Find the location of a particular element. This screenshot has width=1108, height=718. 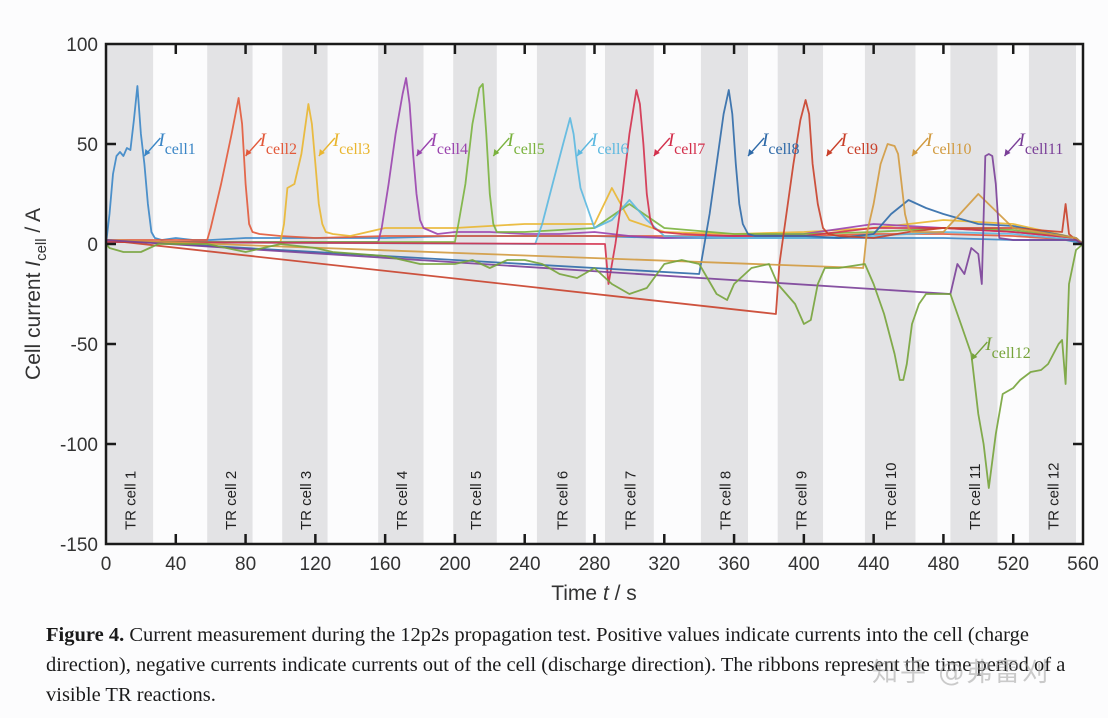

x-tick-label: 80 is located at coordinates (245, 564).